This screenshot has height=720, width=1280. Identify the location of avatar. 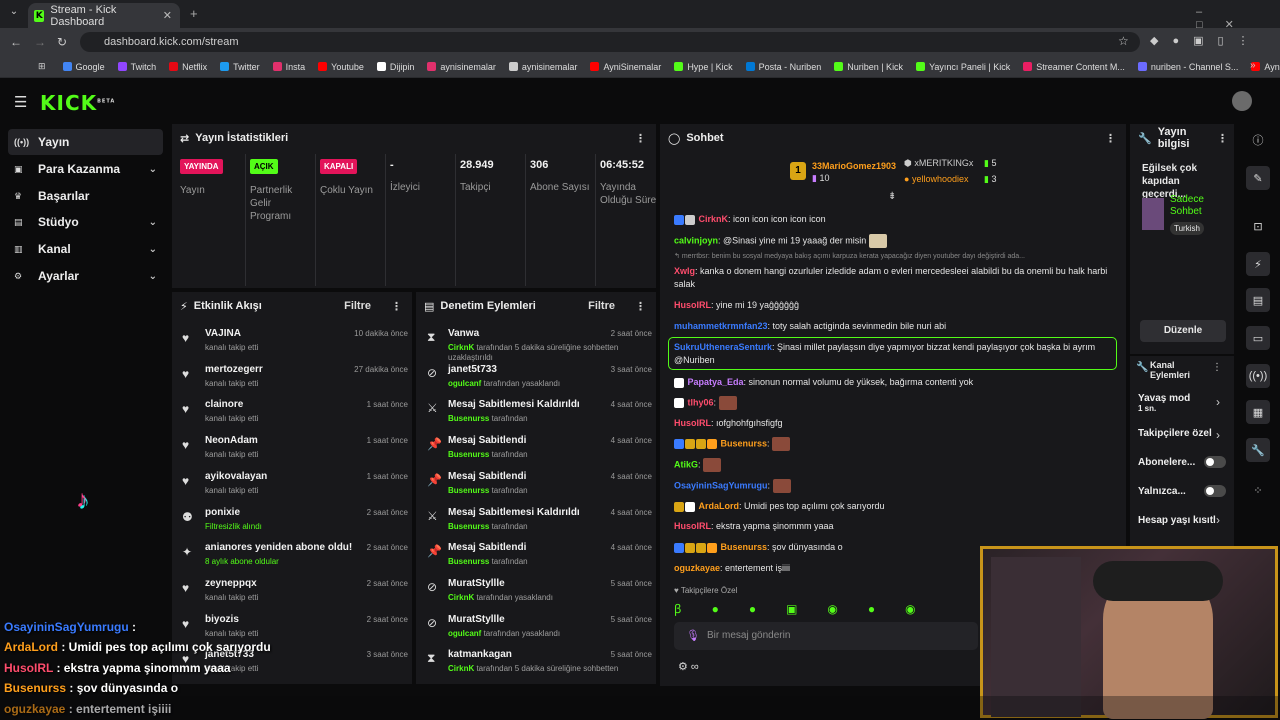
(1242, 101).